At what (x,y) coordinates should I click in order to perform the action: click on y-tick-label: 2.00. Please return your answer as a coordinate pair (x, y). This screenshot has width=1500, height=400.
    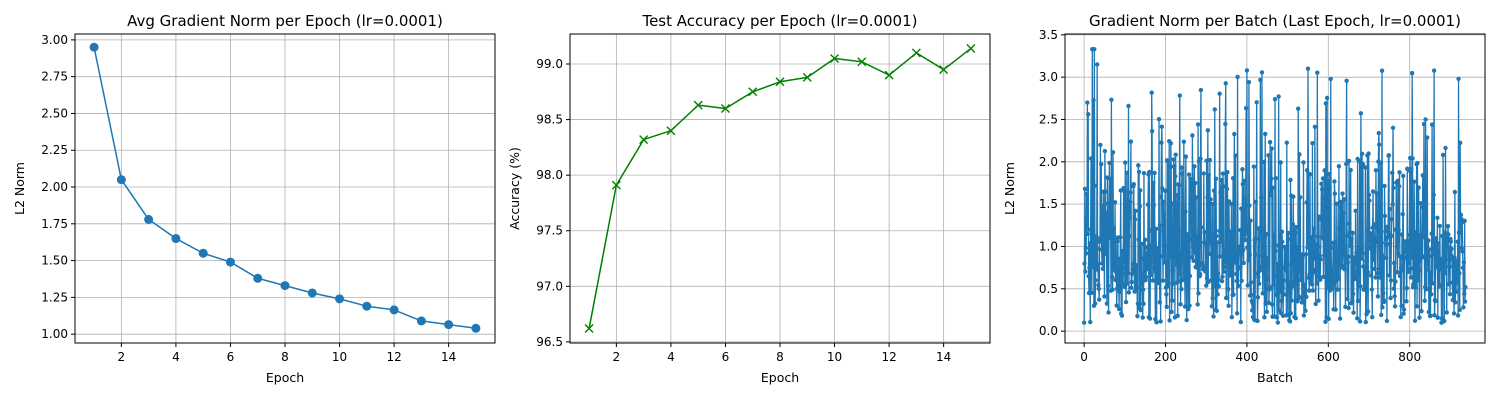
    Looking at the image, I should click on (54, 187).